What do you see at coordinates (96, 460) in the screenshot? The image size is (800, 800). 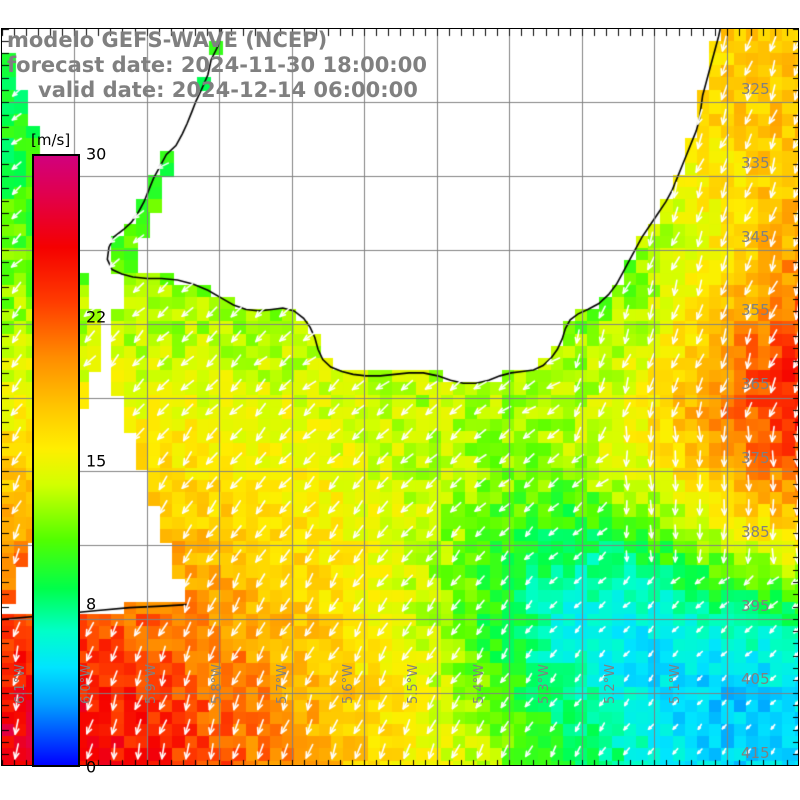 I see `colorbar-tick-15: 15` at bounding box center [96, 460].